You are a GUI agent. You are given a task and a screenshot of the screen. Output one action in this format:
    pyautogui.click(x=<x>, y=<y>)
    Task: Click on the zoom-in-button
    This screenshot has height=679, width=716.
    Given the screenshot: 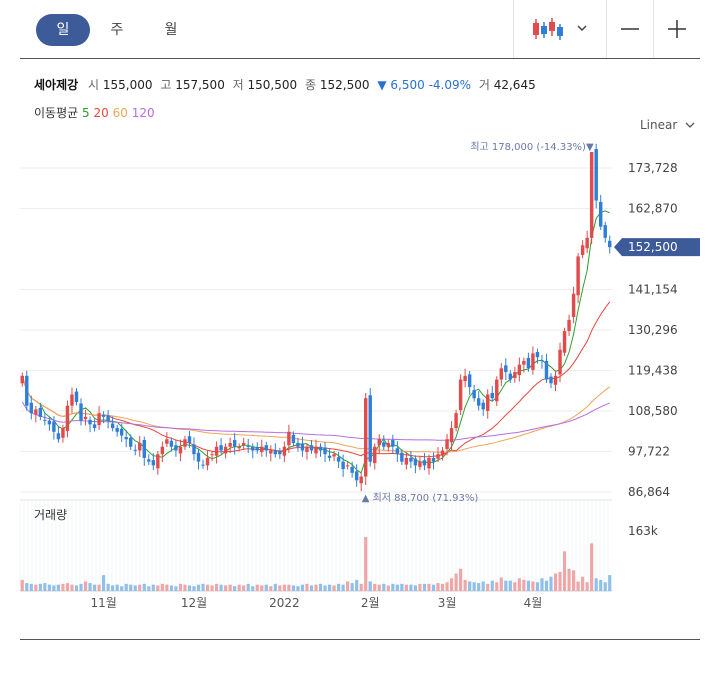 What is the action you would take?
    pyautogui.click(x=676, y=29)
    